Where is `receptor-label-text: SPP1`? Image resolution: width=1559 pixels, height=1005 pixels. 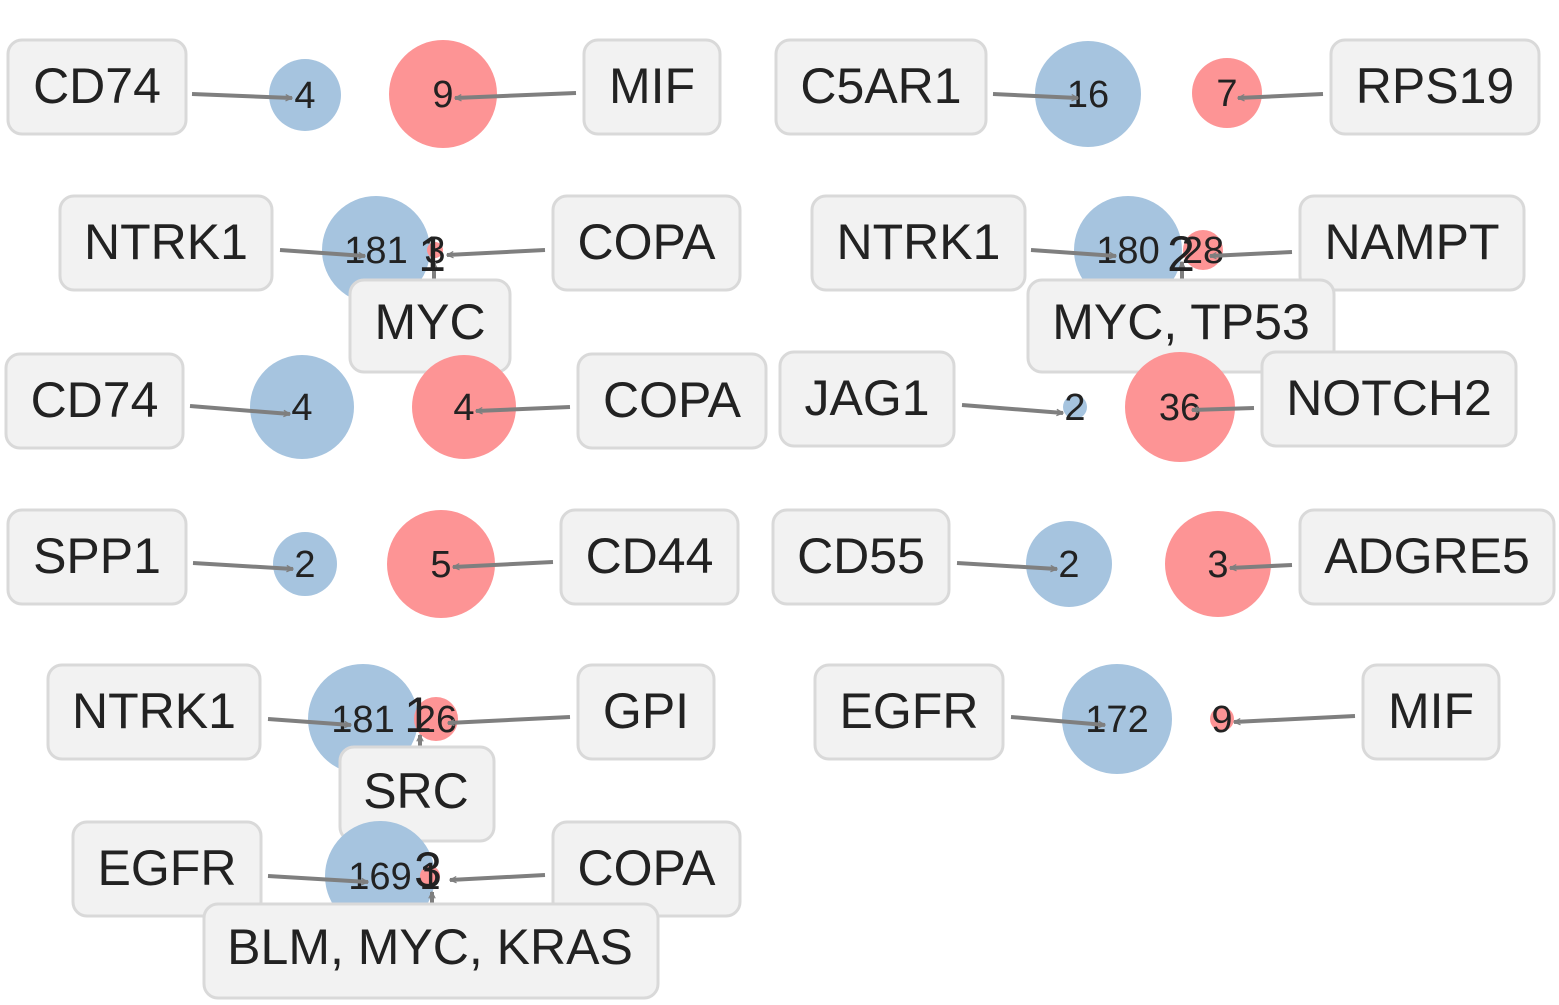 receptor-label-text: SPP1 is located at coordinates (97, 556).